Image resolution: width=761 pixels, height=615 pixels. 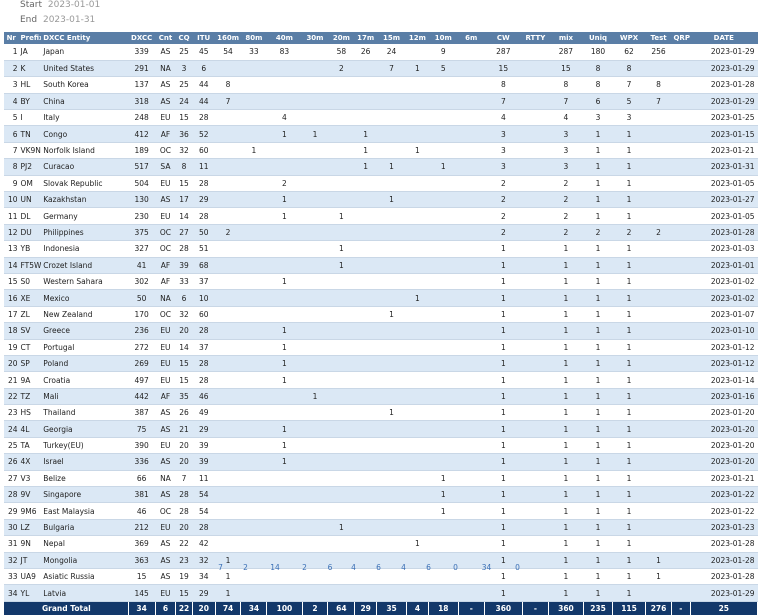 What do you see at coordinates (85, 52) in the screenshot?
I see `cell-dxcc-entity: Japan` at bounding box center [85, 52].